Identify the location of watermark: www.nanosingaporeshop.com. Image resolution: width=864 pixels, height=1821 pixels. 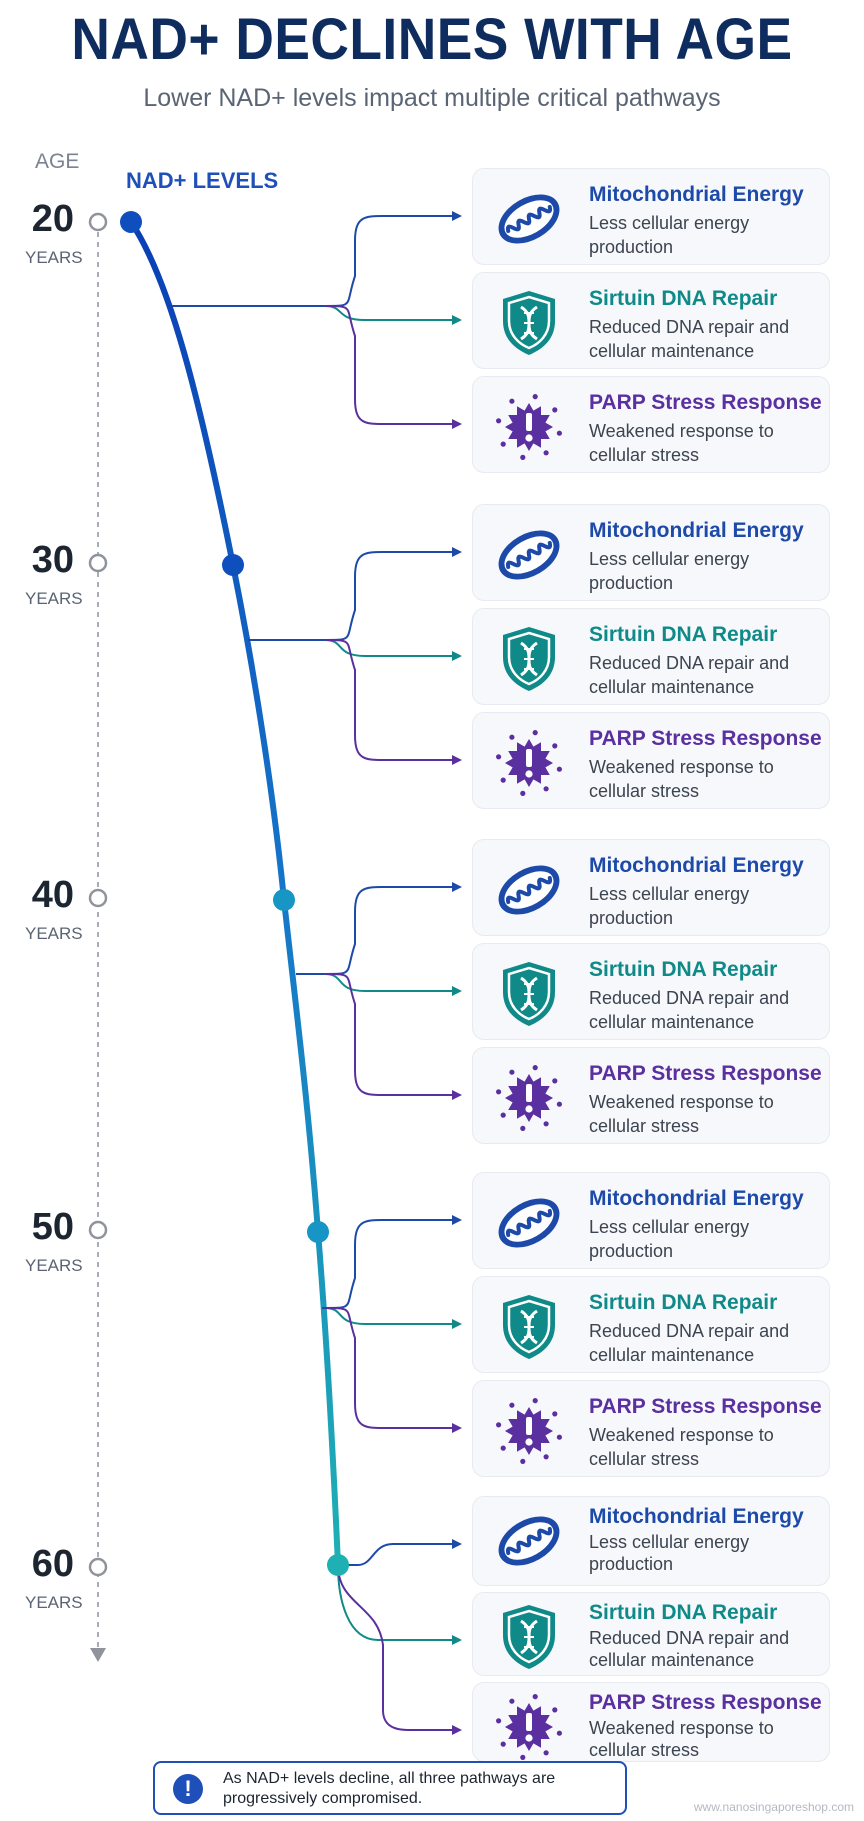
(773, 1807).